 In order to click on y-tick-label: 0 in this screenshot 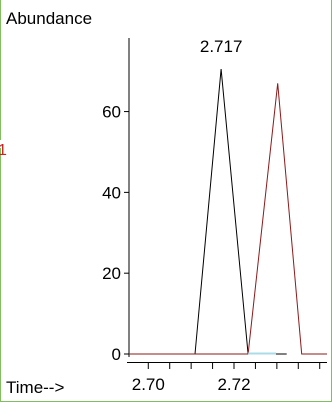, I will do `click(116, 354)`.